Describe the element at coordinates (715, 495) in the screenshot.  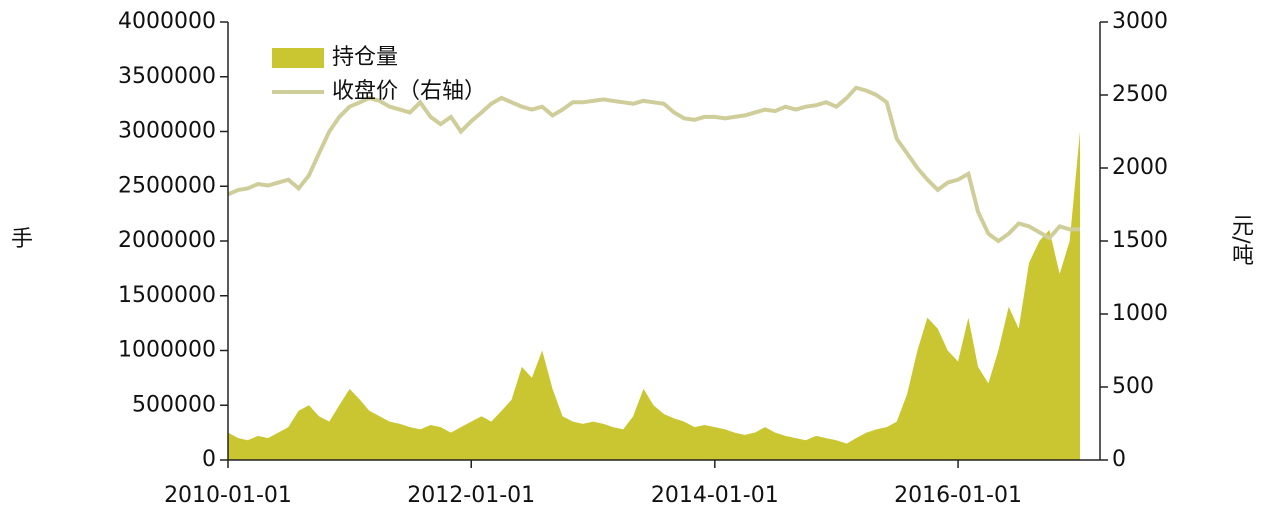
I see `x-tick-label: 2014-01-01` at that location.